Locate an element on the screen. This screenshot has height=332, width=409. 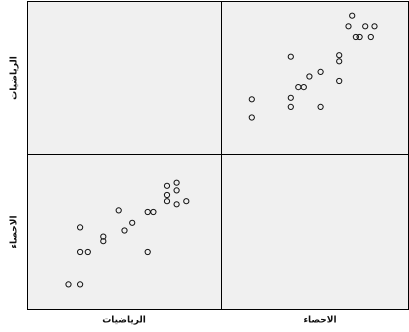
row-label-top: الرياضيات is located at coordinates (15, 78).